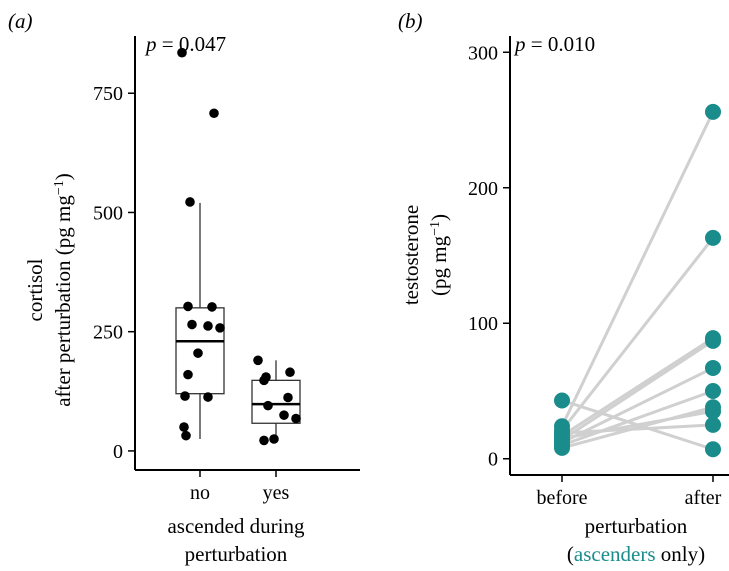 Image resolution: width=729 pixels, height=571 pixels. I want to click on panel-a-ylabel-unit: after perturbation (pg mg, so click(63, 301).